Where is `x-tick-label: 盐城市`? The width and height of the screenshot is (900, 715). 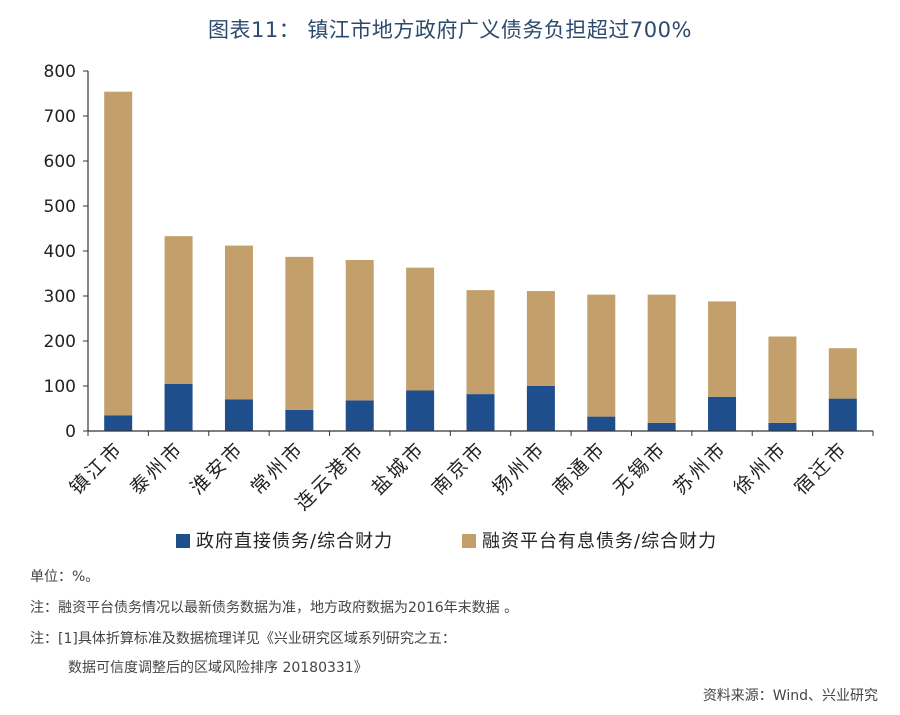 x-tick-label: 盐城市 is located at coordinates (398, 468).